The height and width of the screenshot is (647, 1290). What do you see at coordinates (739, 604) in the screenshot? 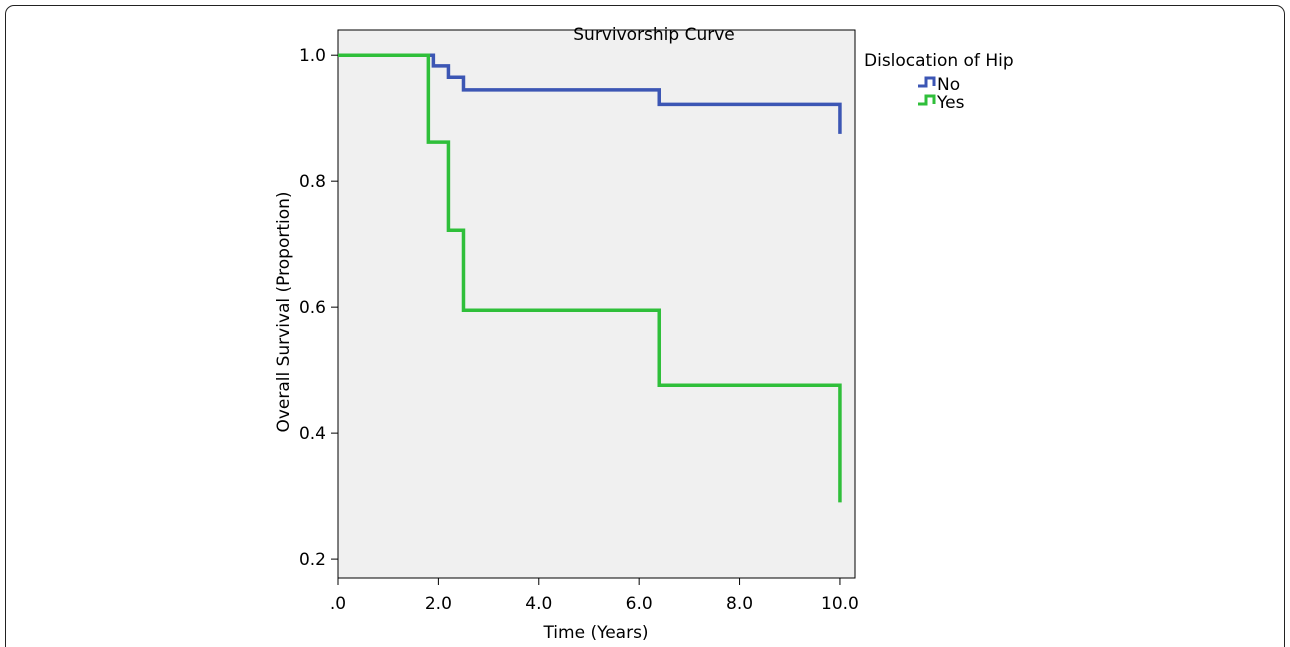
I see `x-tick-label: 8.0` at bounding box center [739, 604].